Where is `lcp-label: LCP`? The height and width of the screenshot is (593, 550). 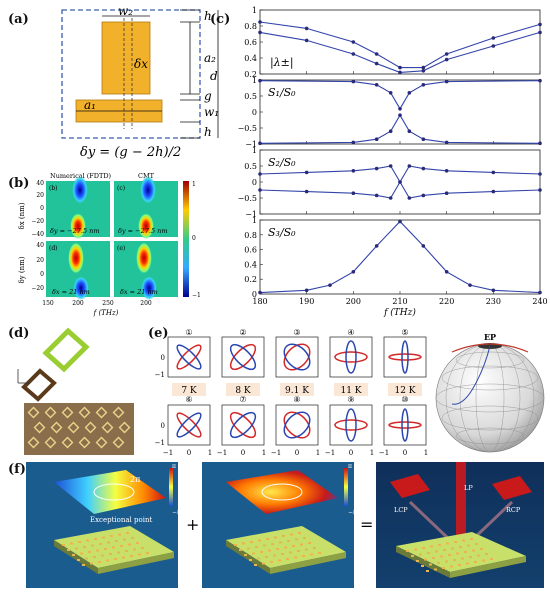 lcp-label: LCP is located at coordinates (401, 510).